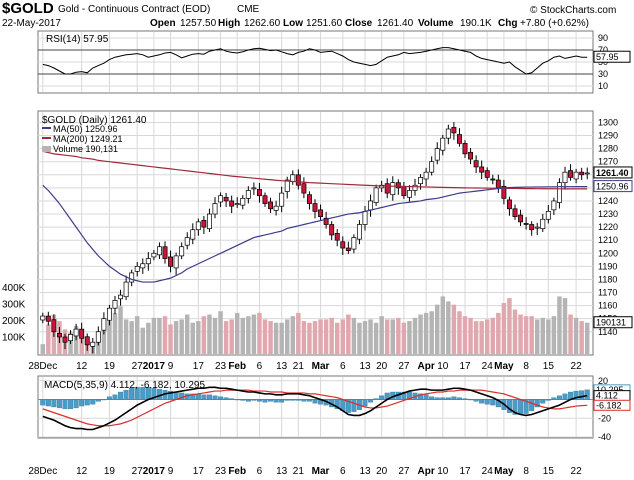  I want to click on price-tick-label: 1270, so click(608, 162).